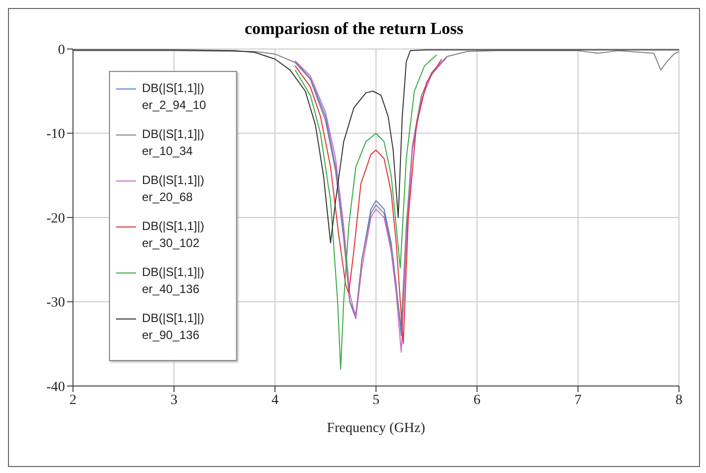  I want to click on legend-label: DB(|S[1,1]|) er_90_136, so click(174, 327).